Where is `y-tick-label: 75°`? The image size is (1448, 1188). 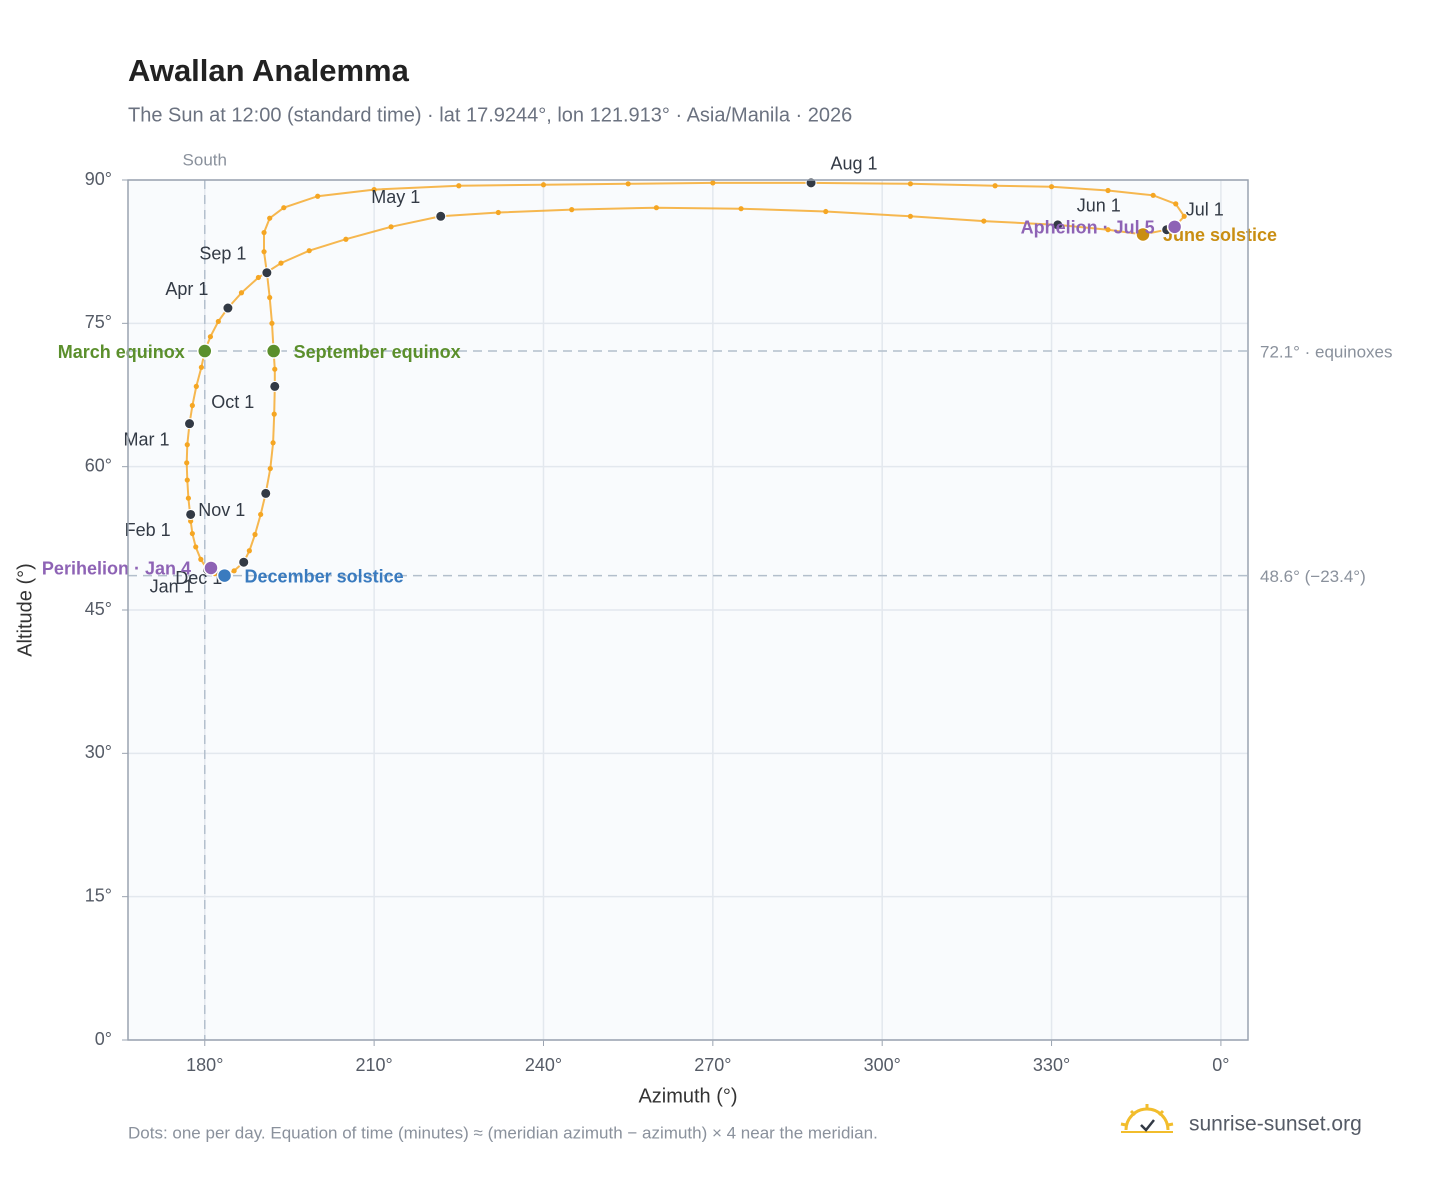 y-tick-label: 75° is located at coordinates (98, 322).